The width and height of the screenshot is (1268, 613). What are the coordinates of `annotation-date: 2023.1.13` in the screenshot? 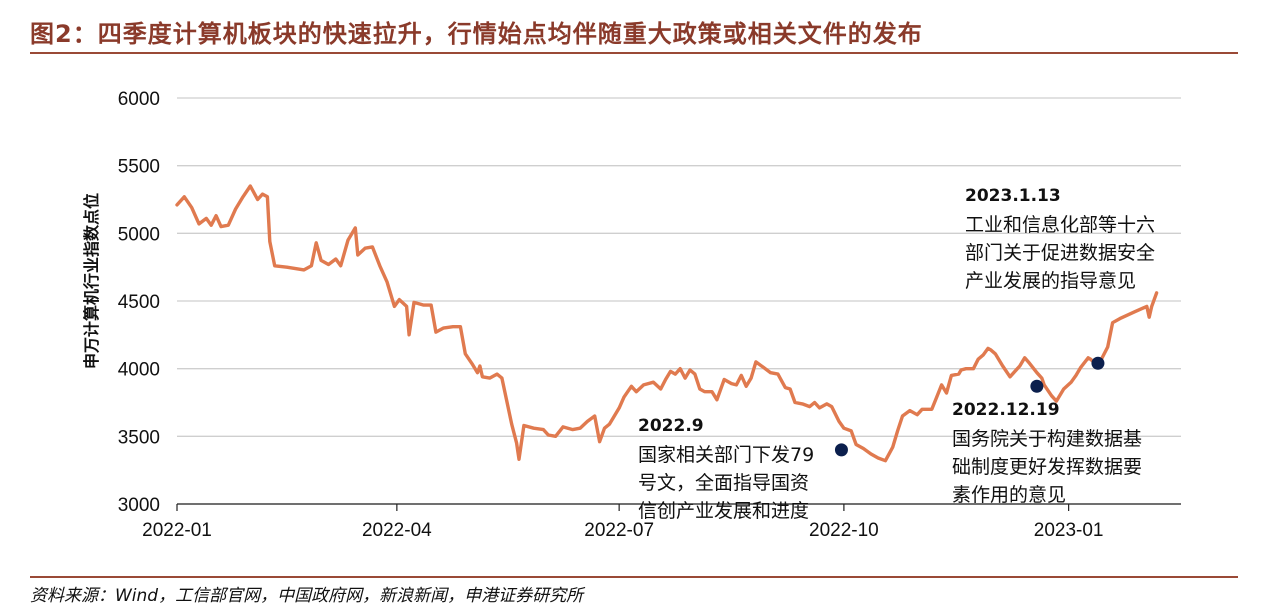 It's located at (1013, 196).